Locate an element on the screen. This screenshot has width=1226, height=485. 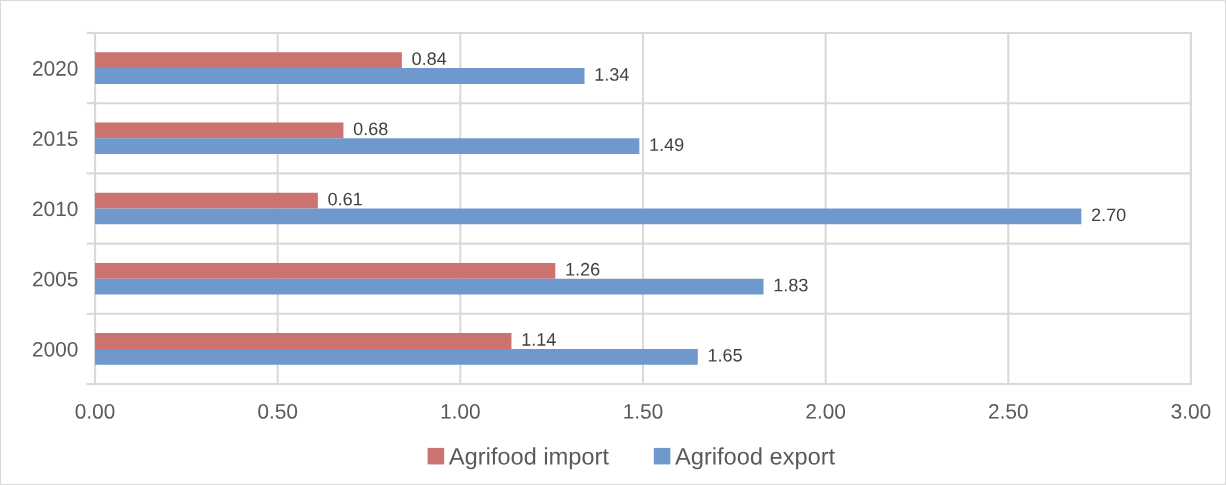
data-label: 2.70 is located at coordinates (1108, 215).